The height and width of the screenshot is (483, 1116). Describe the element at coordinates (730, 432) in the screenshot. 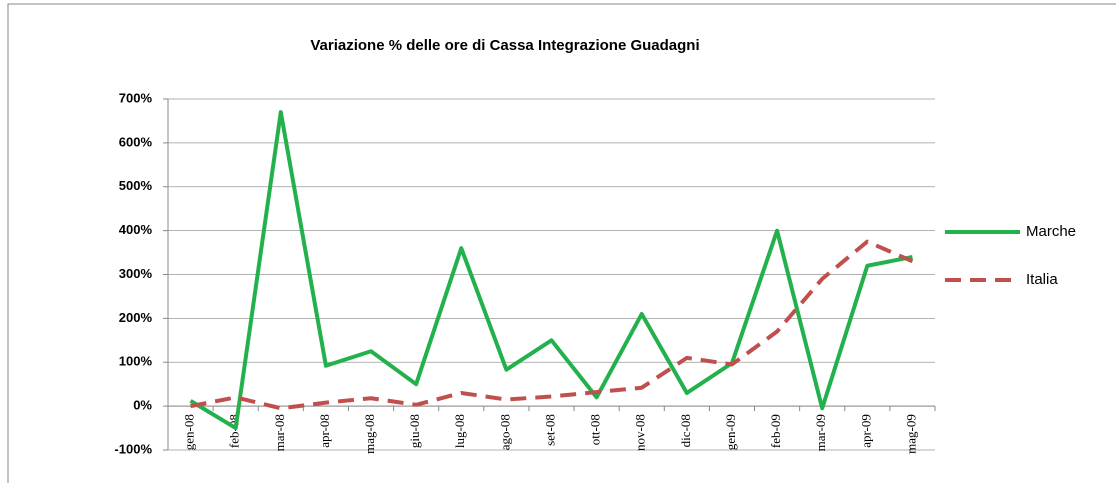

I see `x-tick-label: gen-09` at that location.